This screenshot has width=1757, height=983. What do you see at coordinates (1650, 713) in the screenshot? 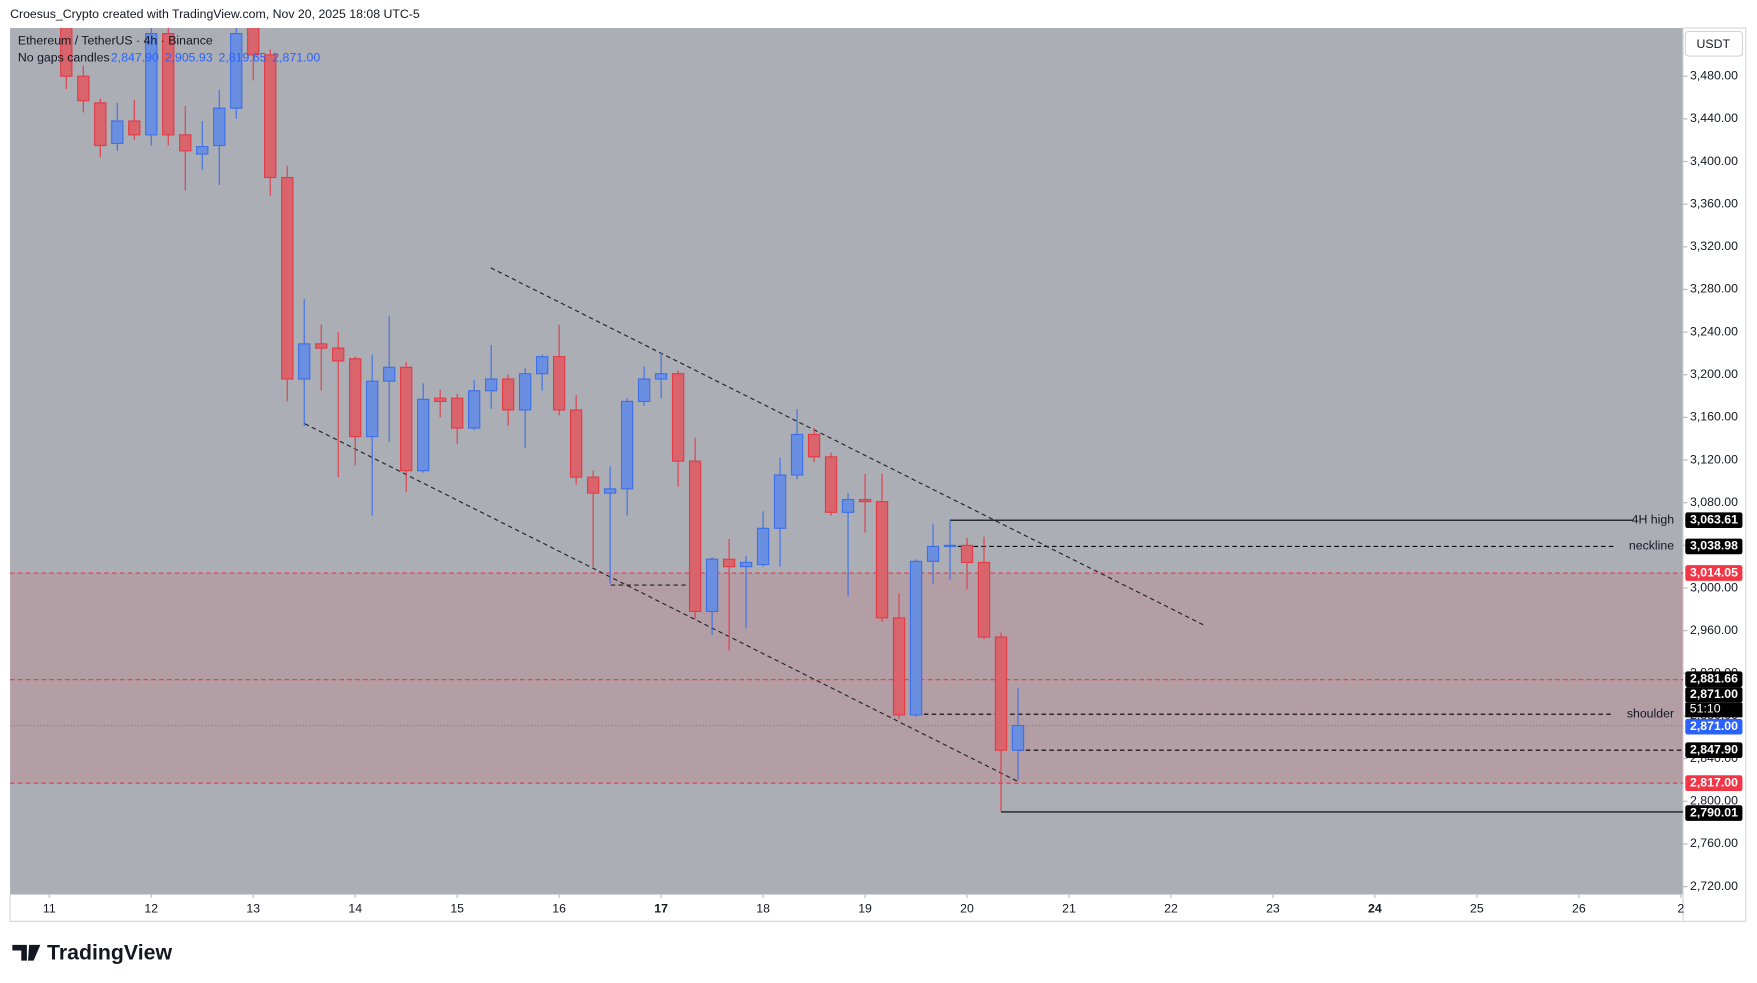
I see `level-note: shoulder` at bounding box center [1650, 713].